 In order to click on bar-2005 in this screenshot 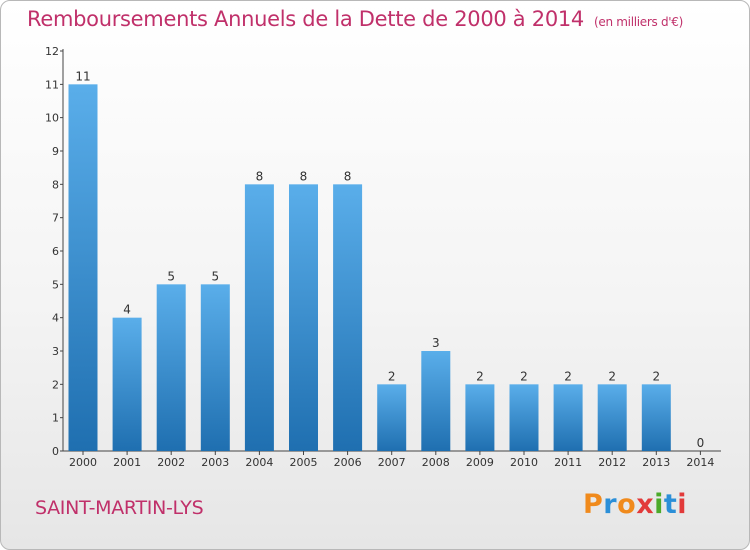, I will do `click(303, 318)`.